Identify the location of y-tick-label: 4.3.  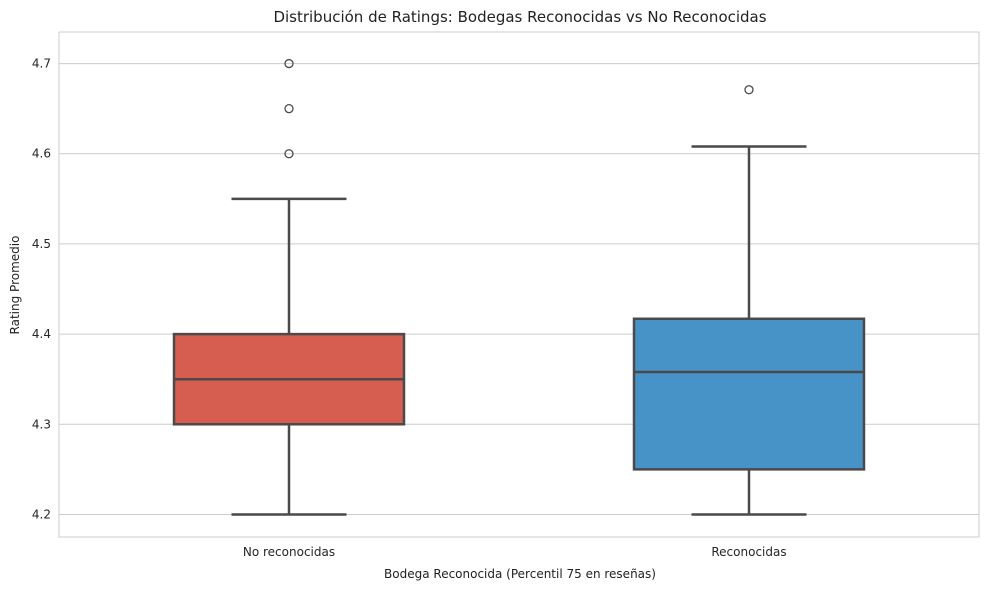
(41, 424).